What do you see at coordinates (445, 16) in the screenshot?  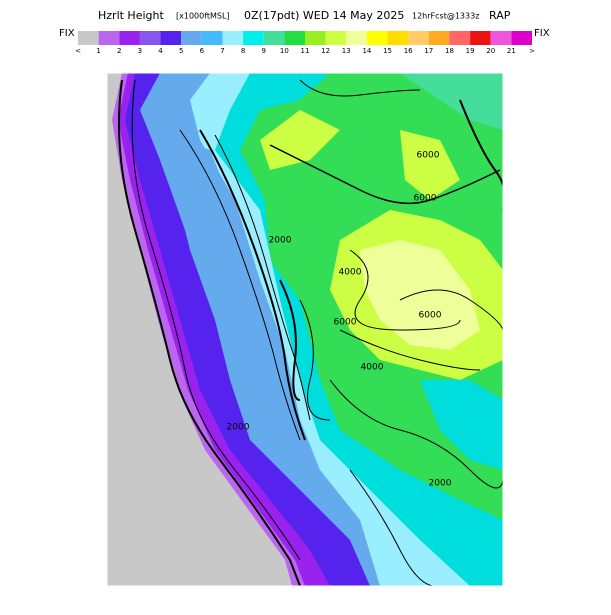 I see `forecast: 12hrFcst@1333z` at bounding box center [445, 16].